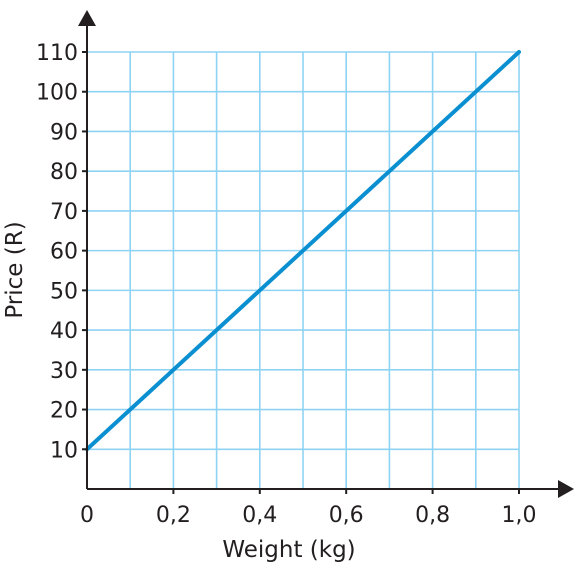  I want to click on x-tick-label: 0, so click(87, 515).